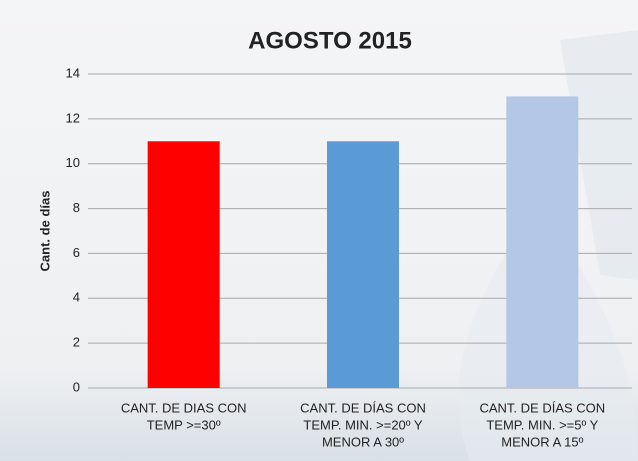  What do you see at coordinates (362, 424) in the screenshot?
I see `x-tick-label: TEMP. MIN. >=20º Y` at bounding box center [362, 424].